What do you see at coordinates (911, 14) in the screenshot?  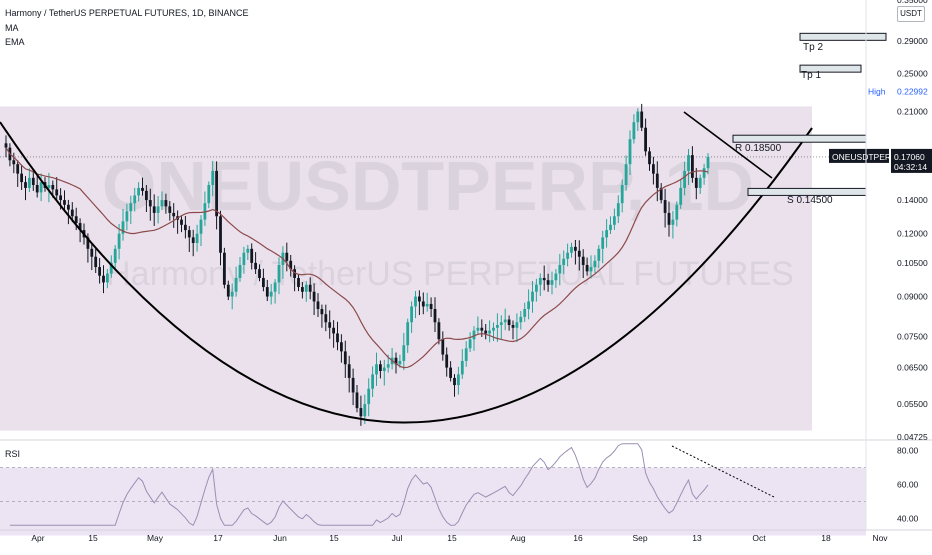 I see `currency-unit-button: USDT` at bounding box center [911, 14].